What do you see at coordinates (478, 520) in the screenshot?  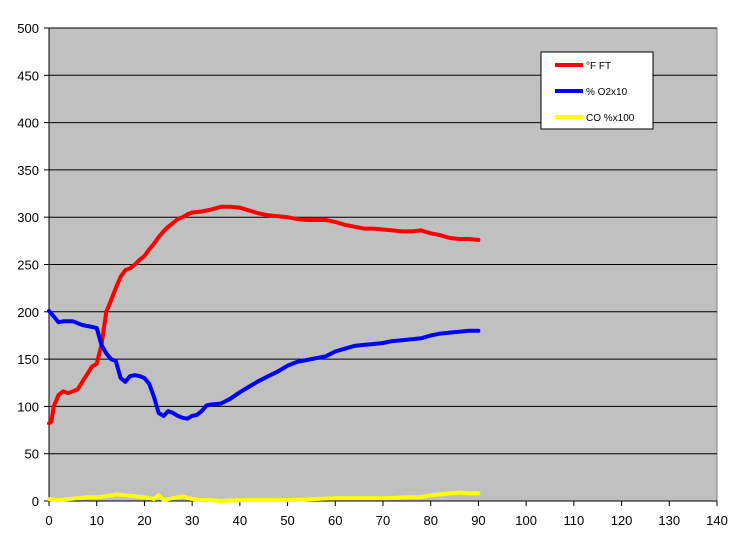 I see `x-tick-label: 90` at bounding box center [478, 520].